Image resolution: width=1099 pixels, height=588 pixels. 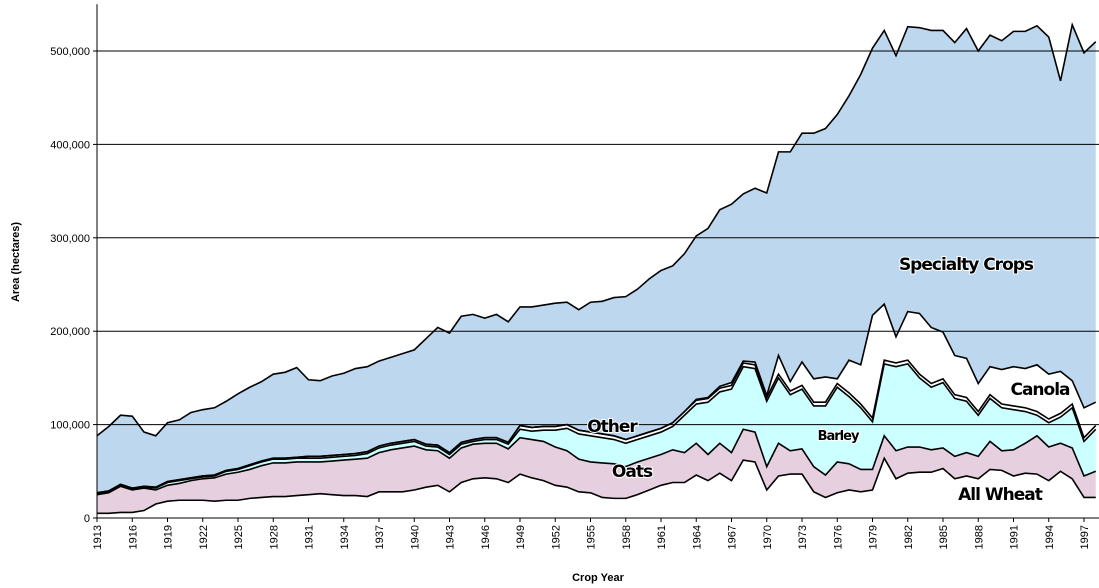 What do you see at coordinates (598, 578) in the screenshot?
I see `x-axis-title: Crop Year` at bounding box center [598, 578].